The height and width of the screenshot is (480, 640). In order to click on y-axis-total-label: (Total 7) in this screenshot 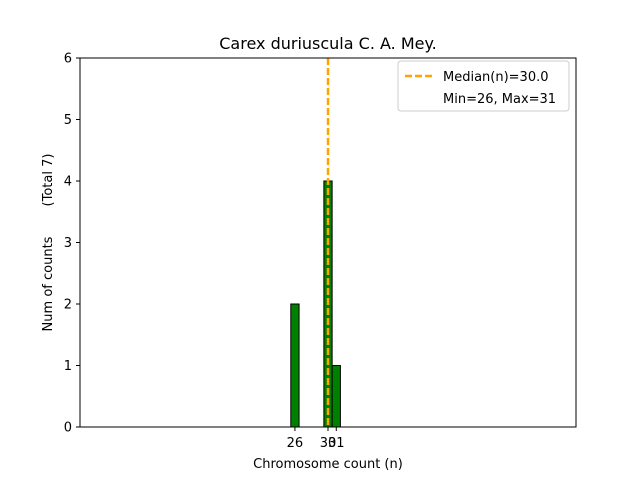, I will do `click(48, 180)`.